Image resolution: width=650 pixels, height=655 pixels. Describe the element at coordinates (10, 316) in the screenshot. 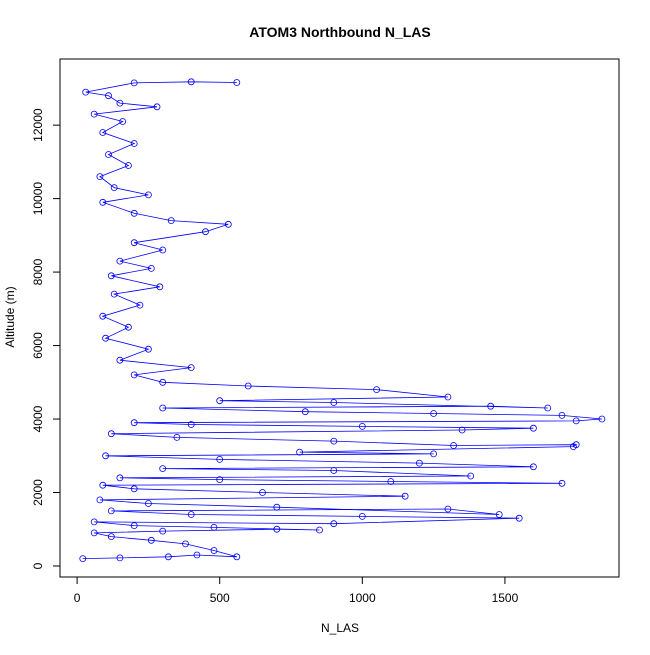

I see `y-axis-label: Altitude (m)` at that location.